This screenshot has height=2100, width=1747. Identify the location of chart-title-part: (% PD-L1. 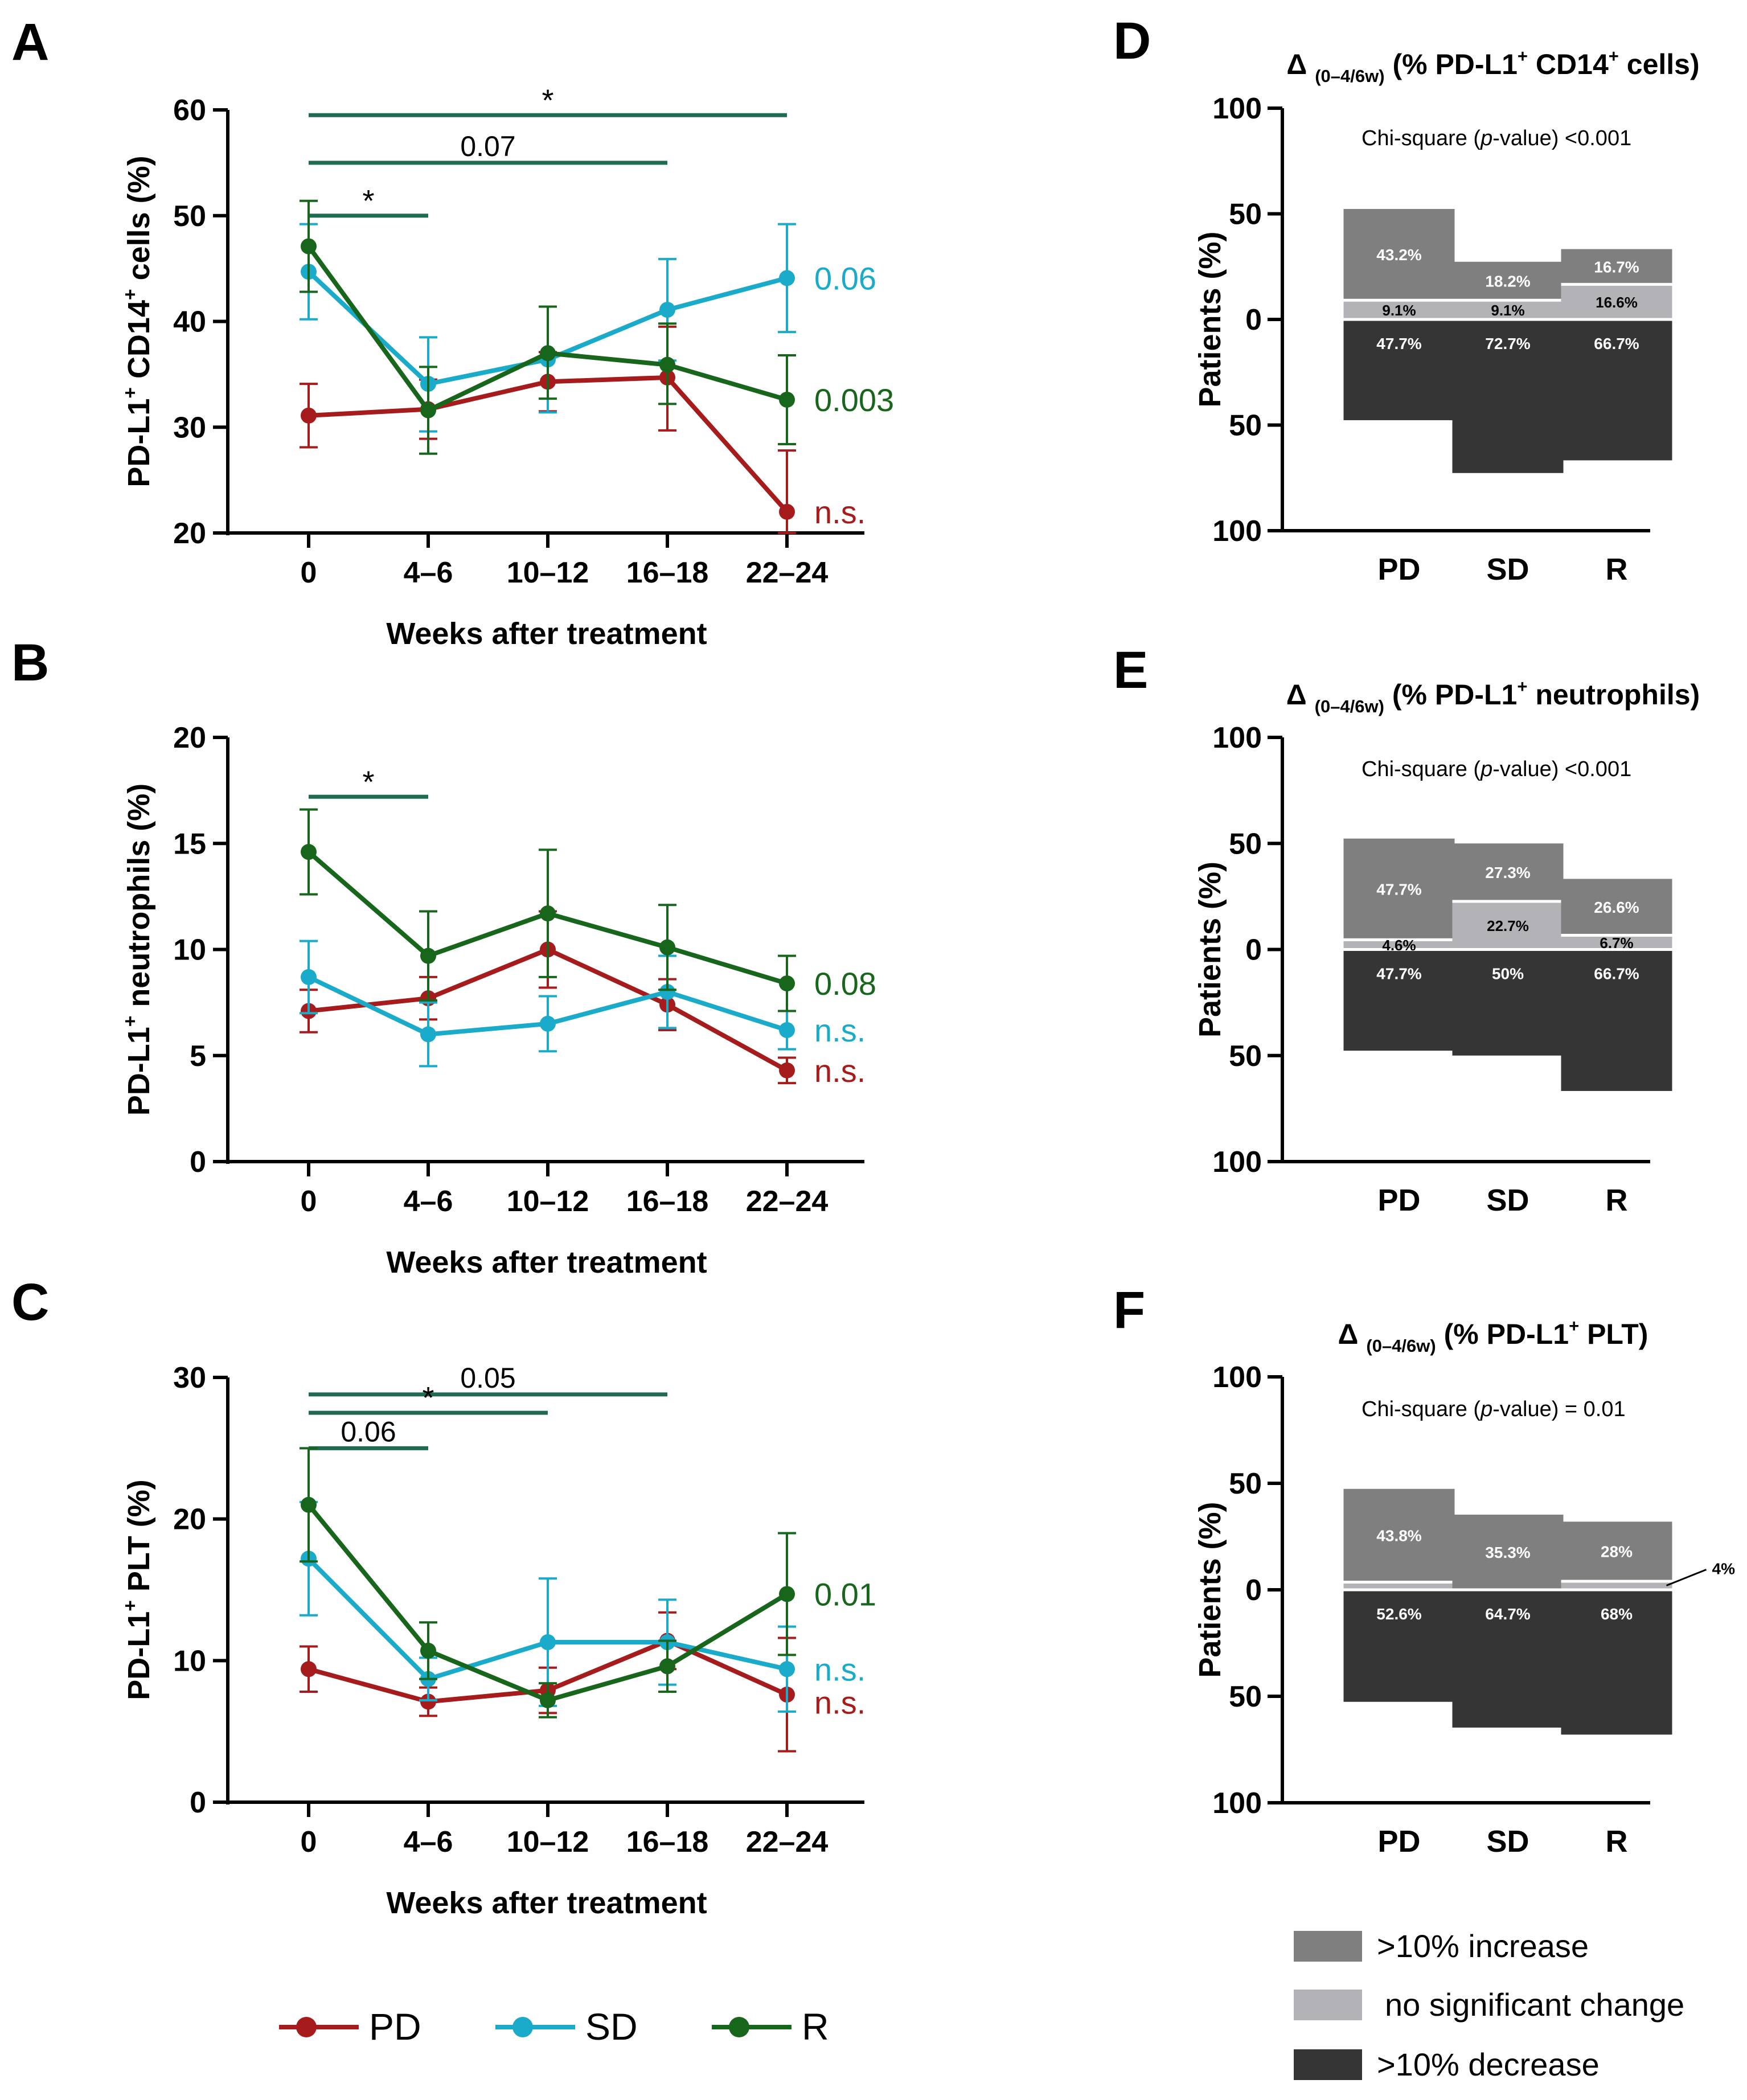
(1450, 695).